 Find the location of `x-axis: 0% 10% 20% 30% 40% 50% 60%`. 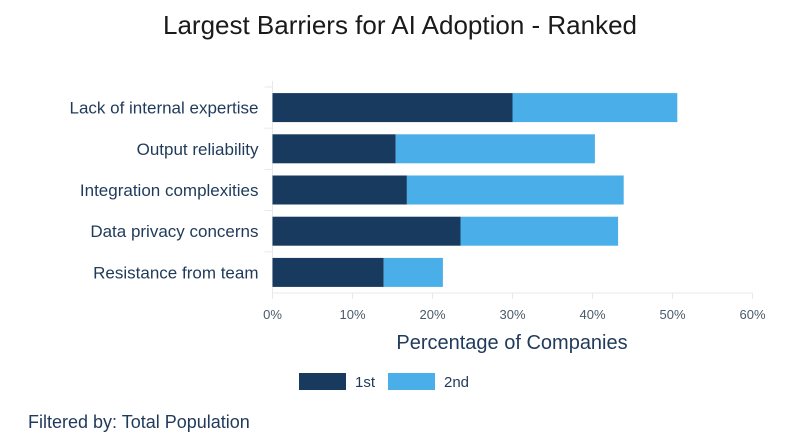

x-axis: 0% 10% 20% 30% 40% 50% 60% is located at coordinates (514, 307).